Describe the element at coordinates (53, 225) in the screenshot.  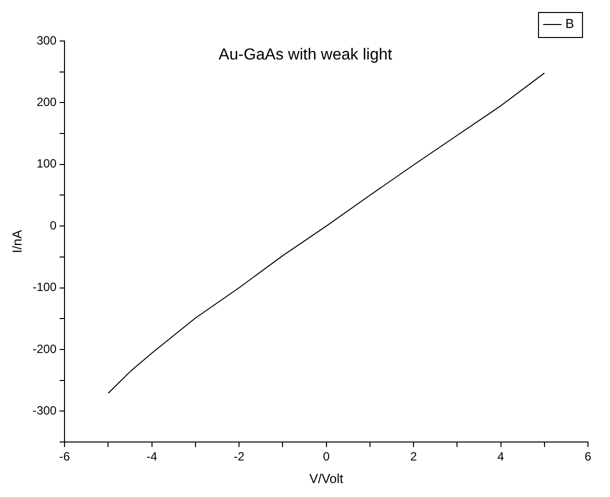
I see `y-tick-label: 0` at that location.